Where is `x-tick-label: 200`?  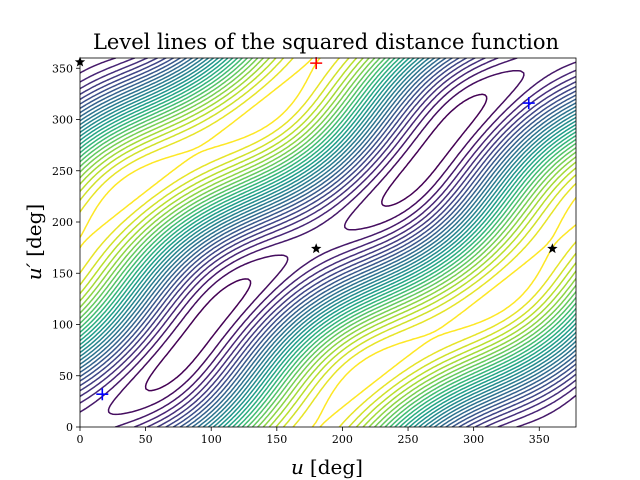
x-tick-label: 200 is located at coordinates (342, 439).